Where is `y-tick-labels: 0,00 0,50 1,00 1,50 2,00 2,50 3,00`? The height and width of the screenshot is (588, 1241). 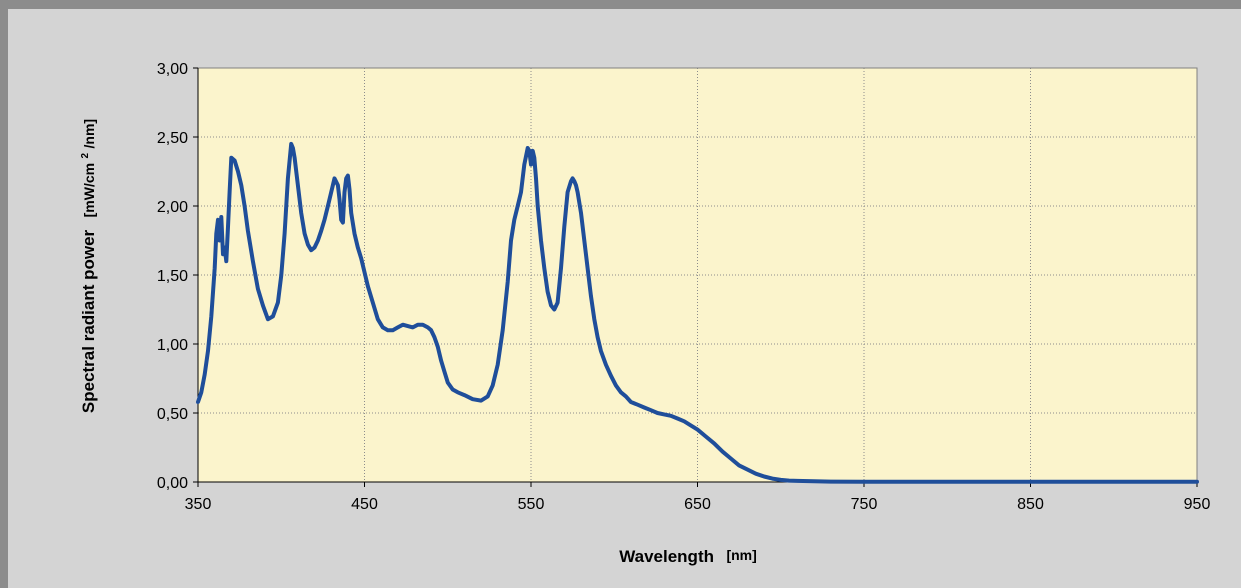 y-tick-labels: 0,00 0,50 1,00 1,50 2,00 2,50 3,00 is located at coordinates (172, 276).